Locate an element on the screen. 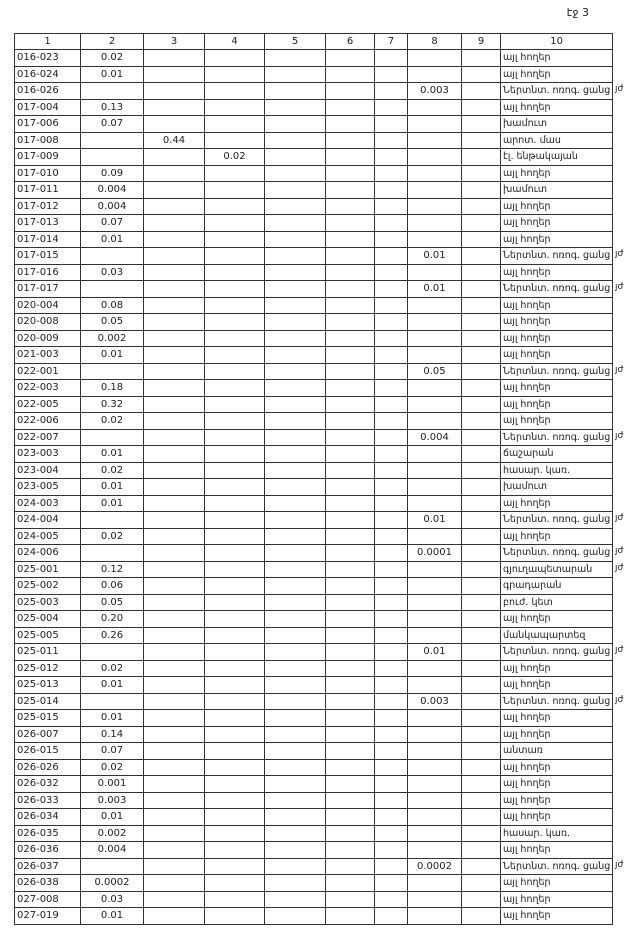  parcel-code: 017-010 is located at coordinates (47, 173).